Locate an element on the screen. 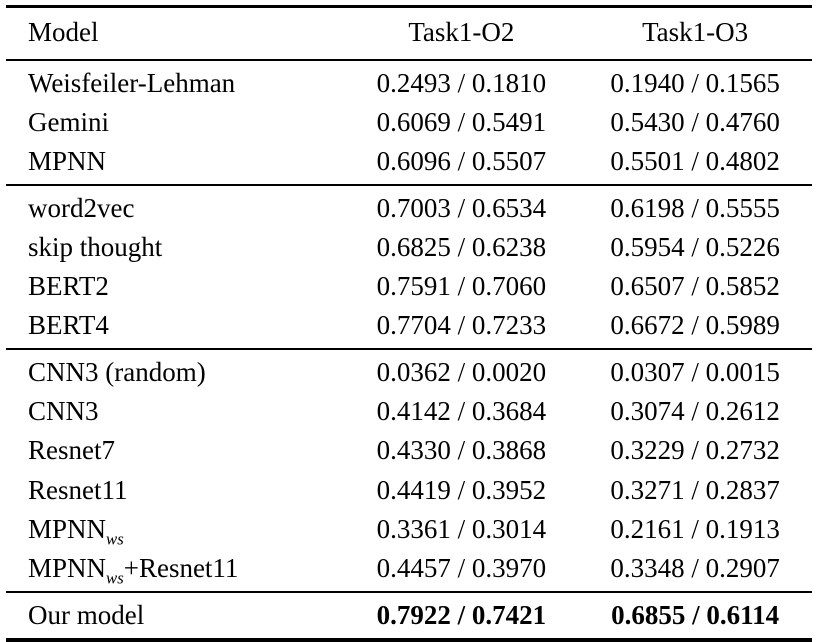 This screenshot has width=818, height=642. model-cell: Resnet11 is located at coordinates (78, 489).